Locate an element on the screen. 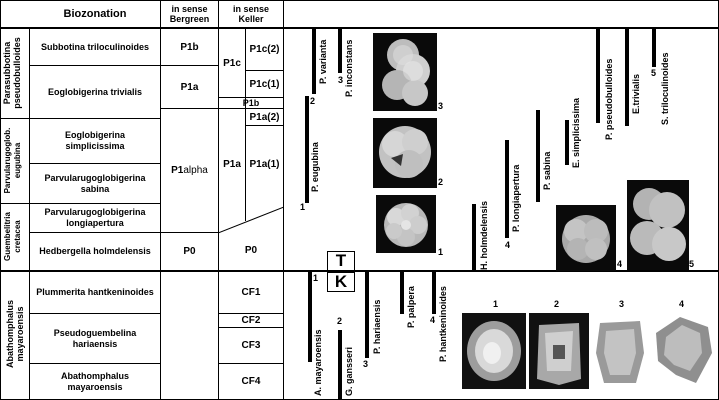  zone-hedbergella: Hedbergella holmdelensis is located at coordinates (95, 251).